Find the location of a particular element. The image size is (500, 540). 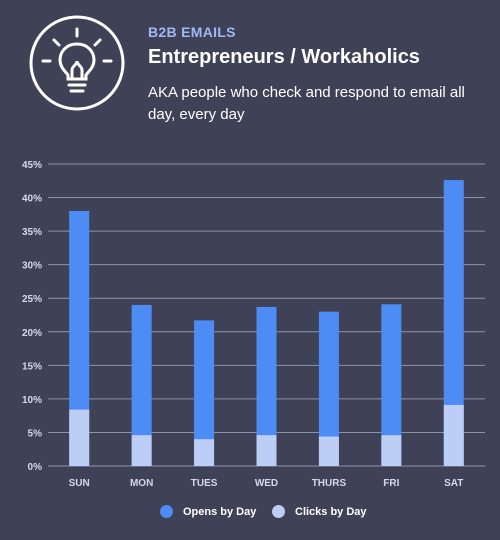

x-tick-label: TUES is located at coordinates (204, 483).